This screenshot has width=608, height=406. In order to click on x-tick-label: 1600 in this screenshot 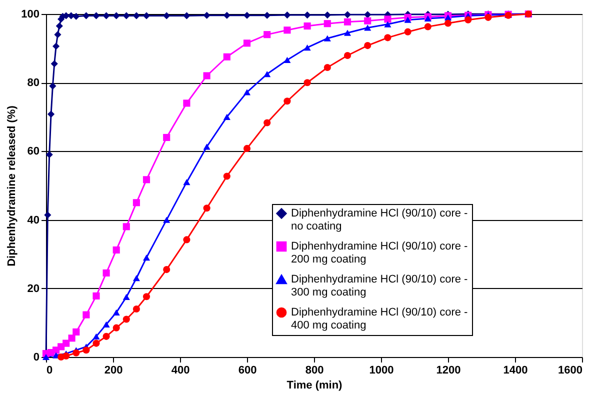, I will do `click(570, 370)`.